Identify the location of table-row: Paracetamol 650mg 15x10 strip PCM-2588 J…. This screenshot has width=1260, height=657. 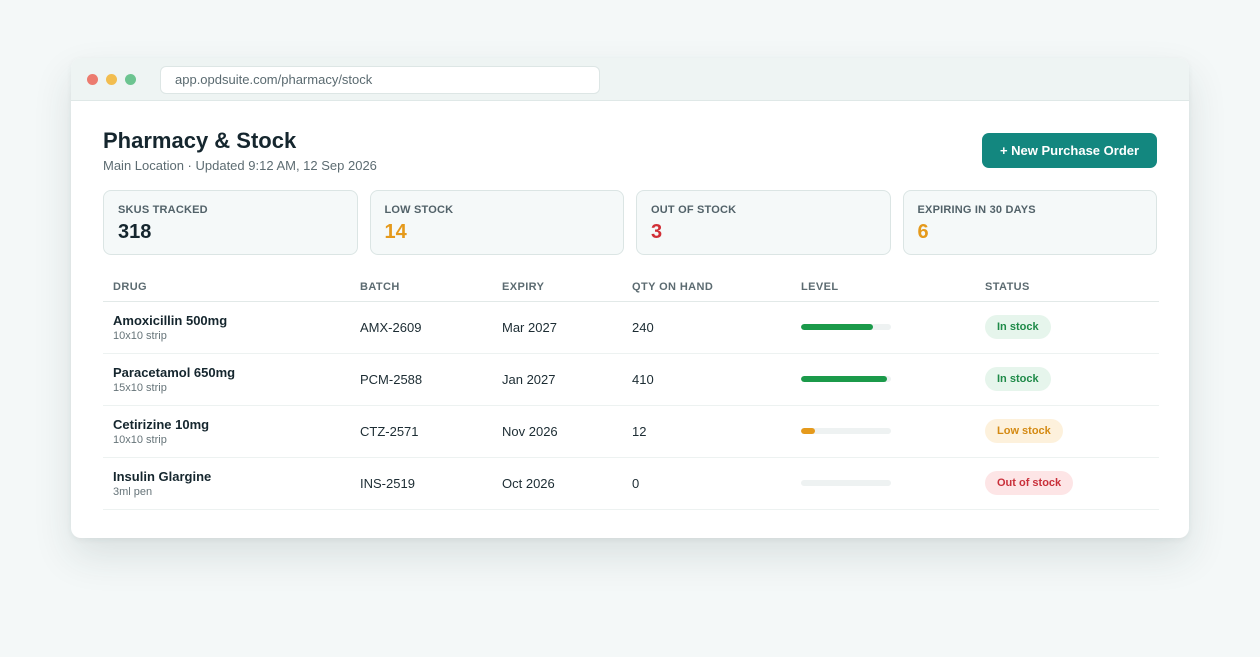
(631, 379).